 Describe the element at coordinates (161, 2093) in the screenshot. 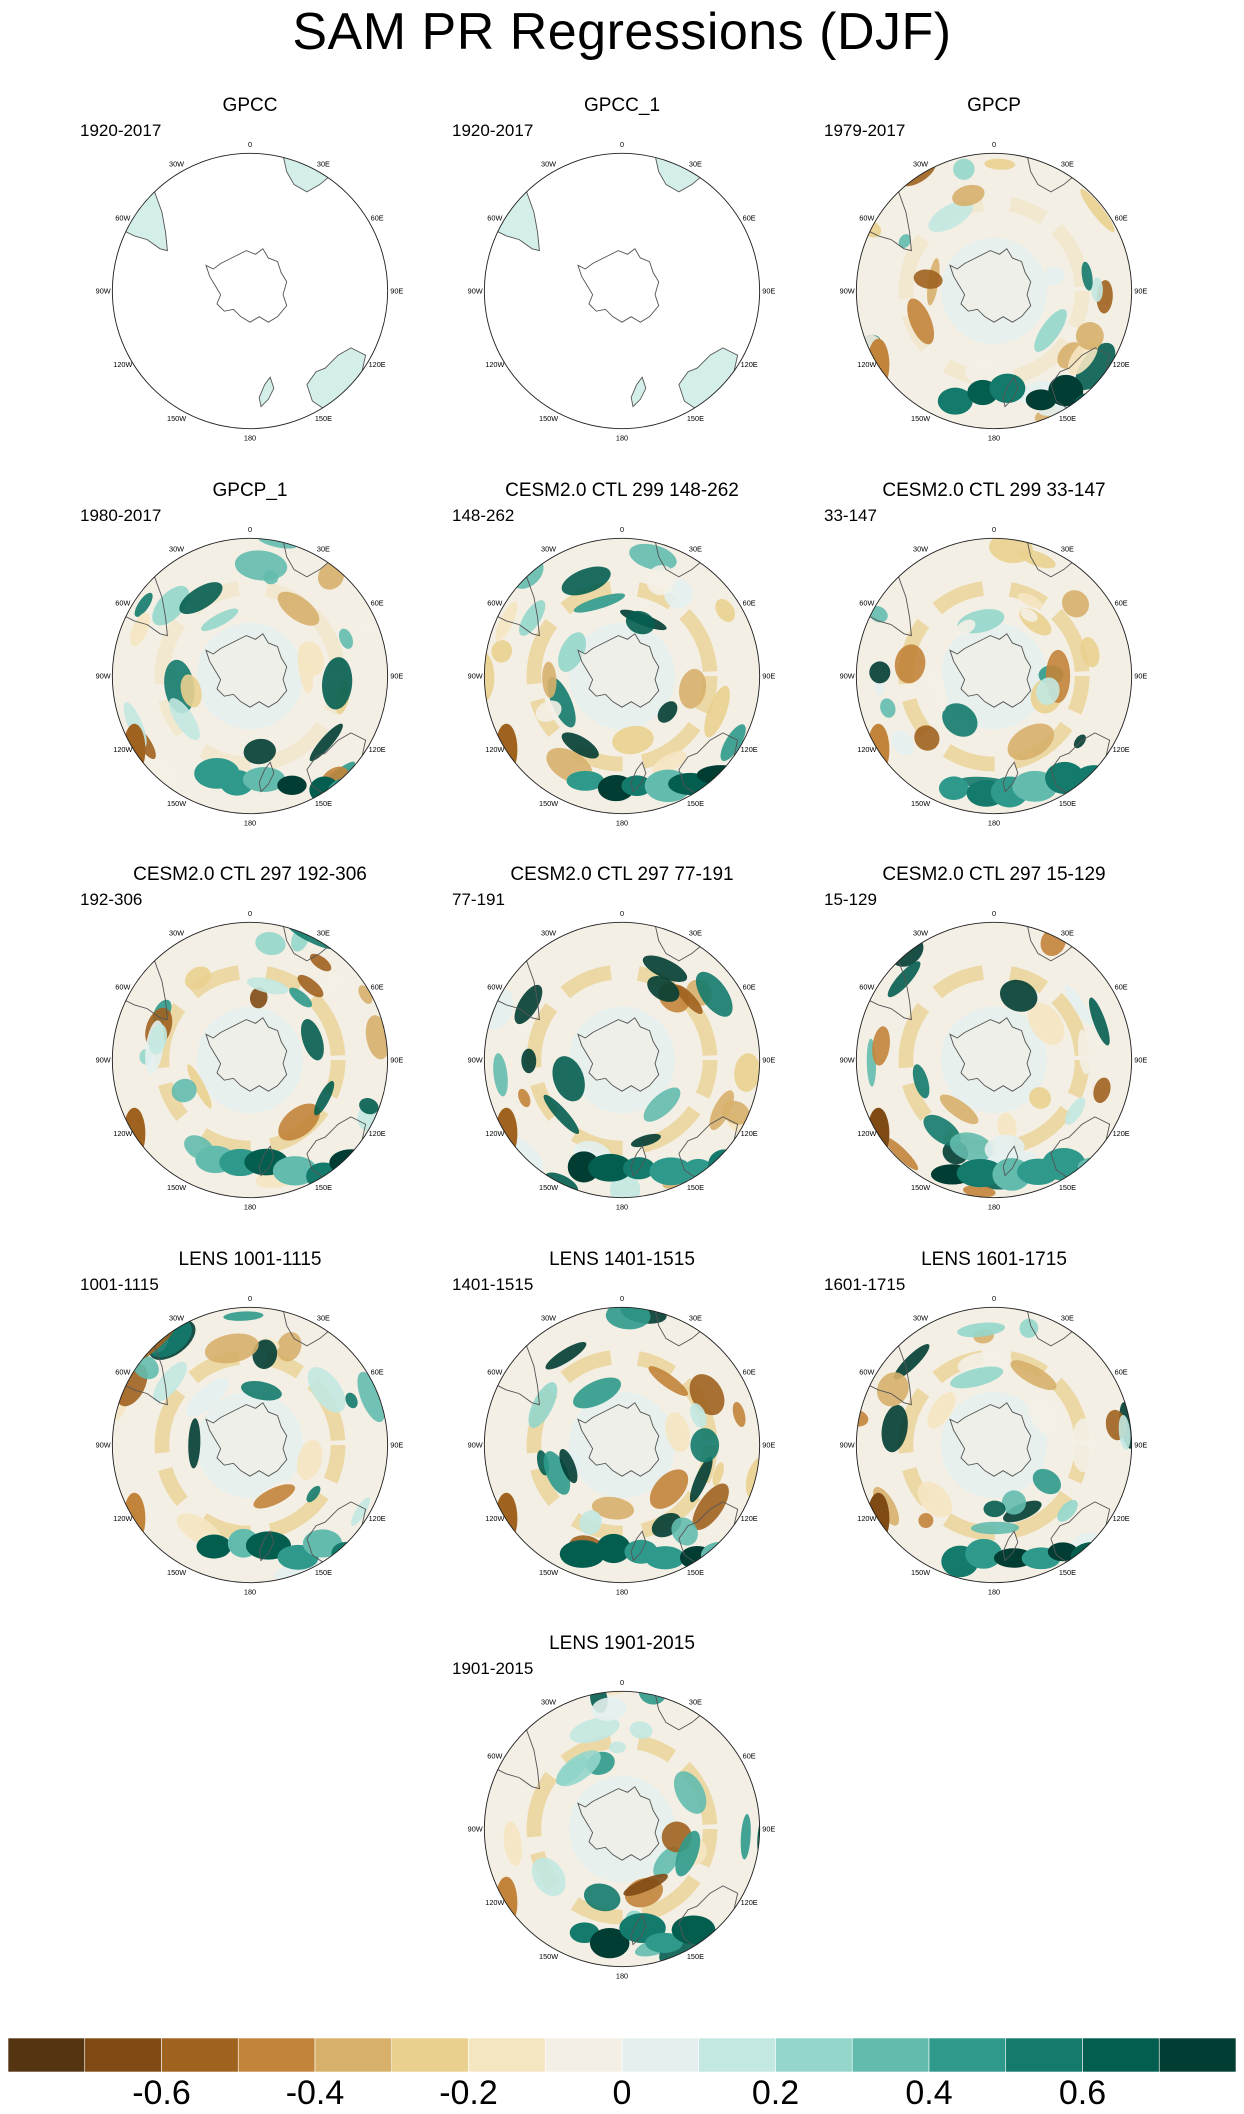

I see `colorbar-tick-label: -0.6` at that location.